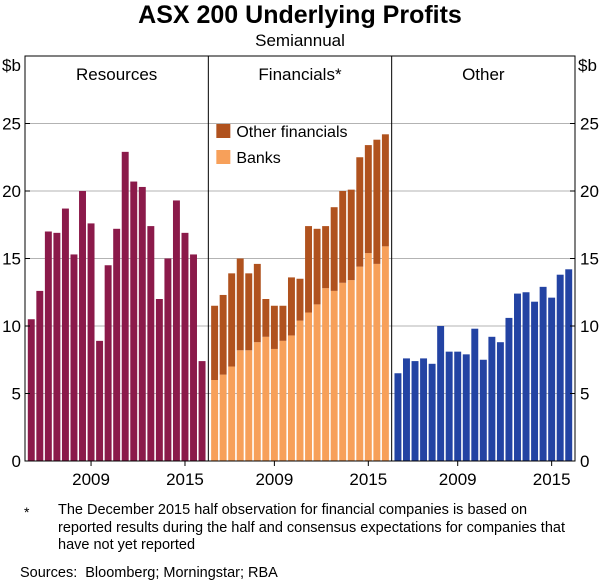 The width and height of the screenshot is (600, 587). I want to click on sources: Sources: Bloomberg; Morningstar; RBA, so click(149, 573).